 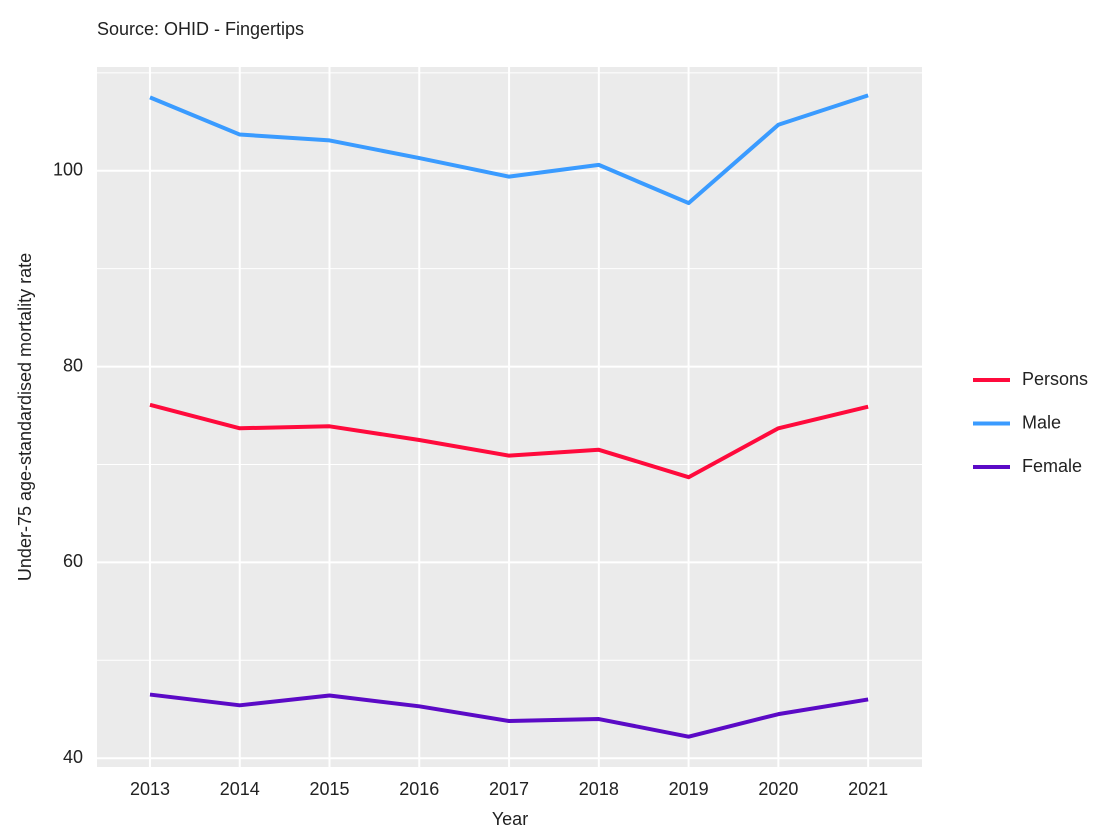 I want to click on x-tick-label: 2015, so click(x=329, y=789).